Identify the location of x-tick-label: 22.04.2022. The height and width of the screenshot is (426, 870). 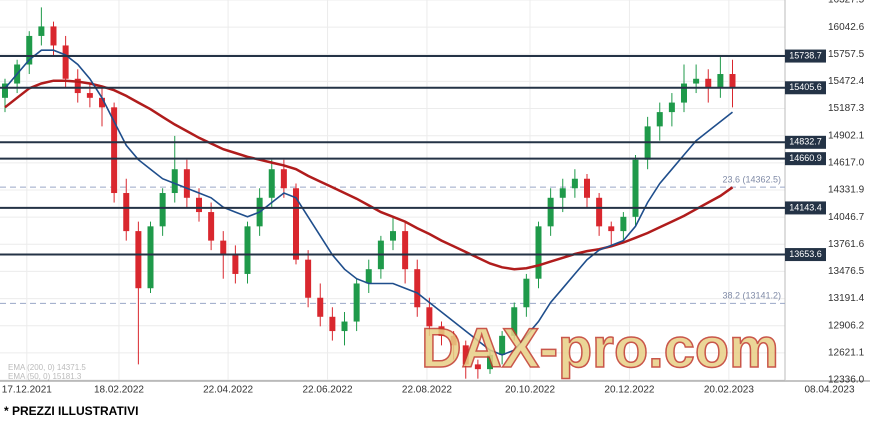
(228, 390).